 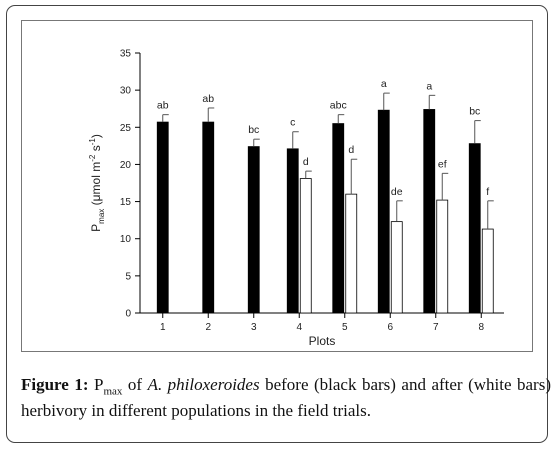 What do you see at coordinates (322, 341) in the screenshot?
I see `x-axis-label: Plots` at bounding box center [322, 341].